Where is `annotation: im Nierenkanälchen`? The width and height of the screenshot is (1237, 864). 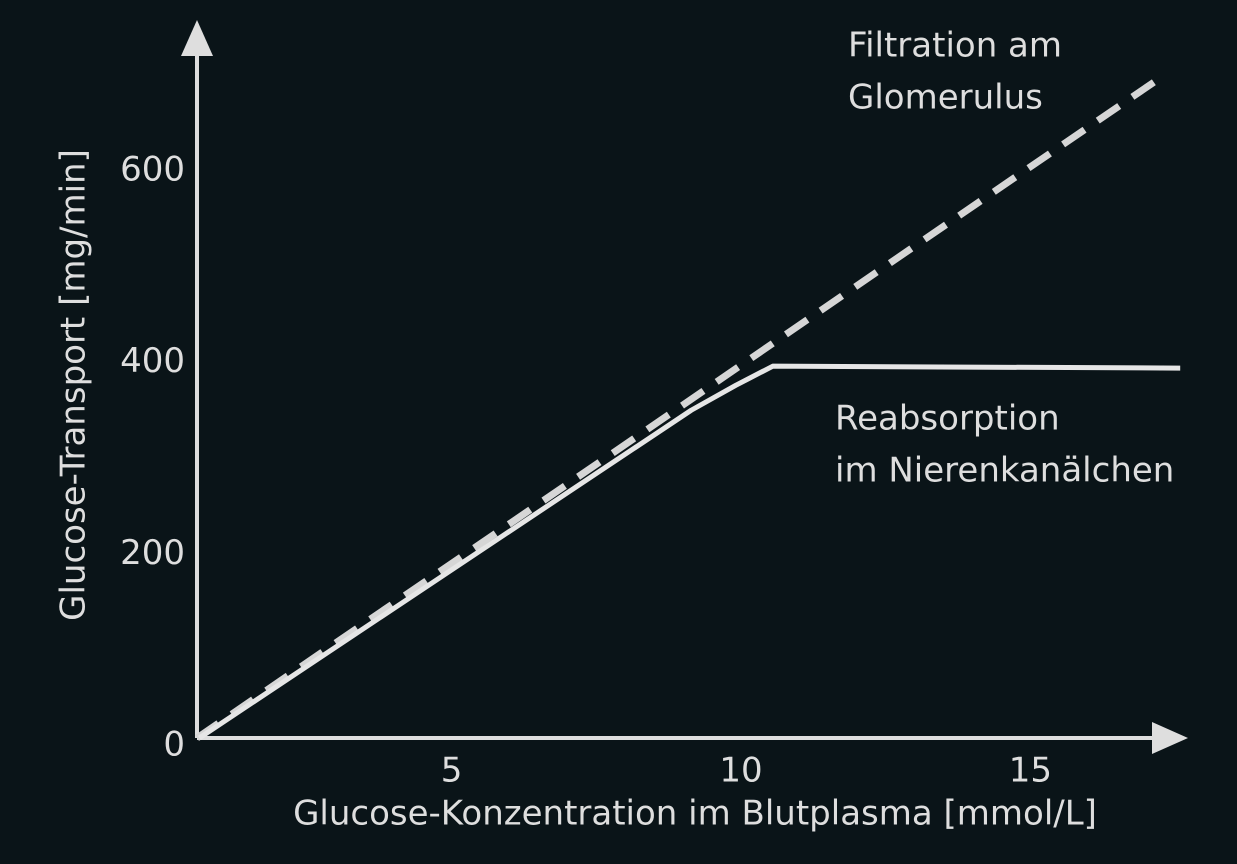
annotation: im Nierenkanälchen is located at coordinates (1004, 471).